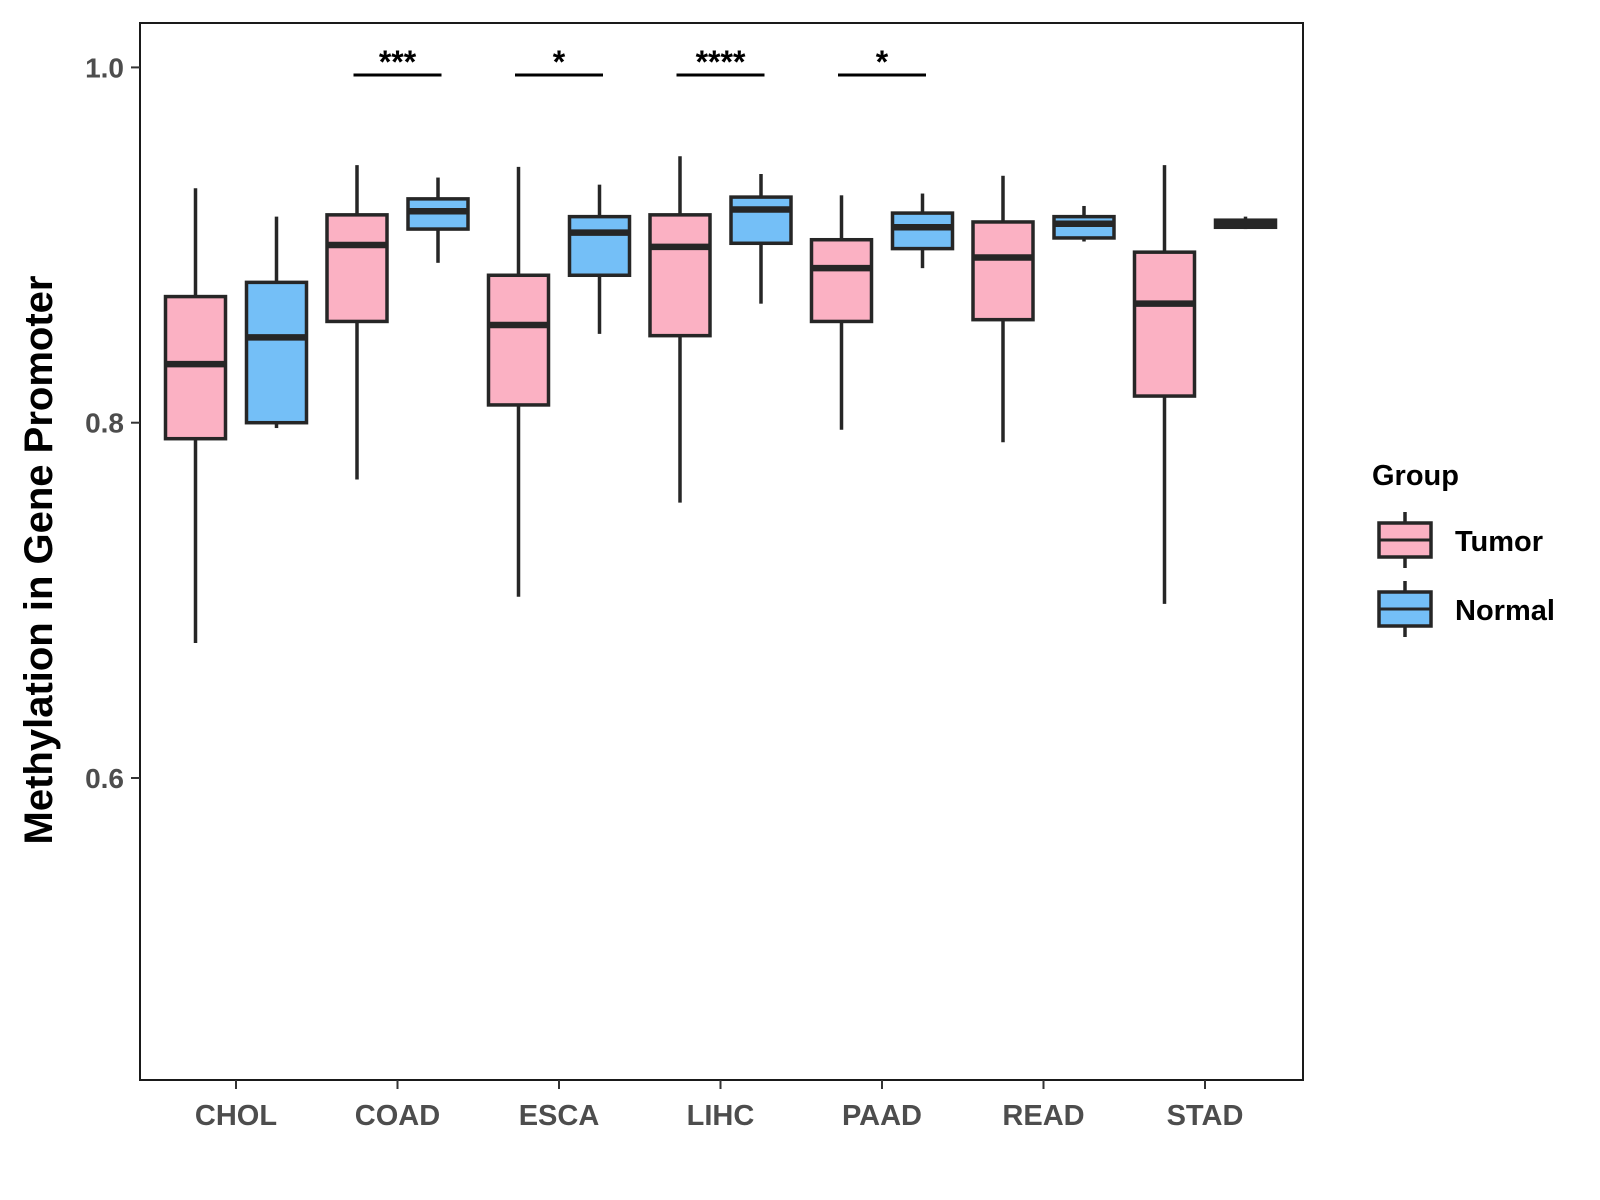 The height and width of the screenshot is (1200, 1600). I want to click on box-tumor-chol, so click(195, 415).